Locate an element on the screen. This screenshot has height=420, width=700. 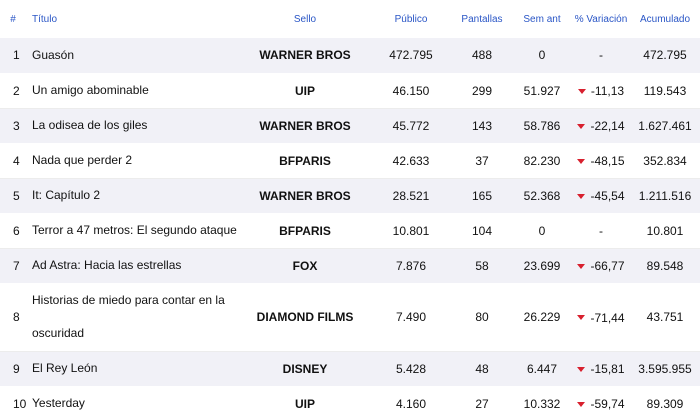
header-accumulated: Acumulado is located at coordinates (665, 19).